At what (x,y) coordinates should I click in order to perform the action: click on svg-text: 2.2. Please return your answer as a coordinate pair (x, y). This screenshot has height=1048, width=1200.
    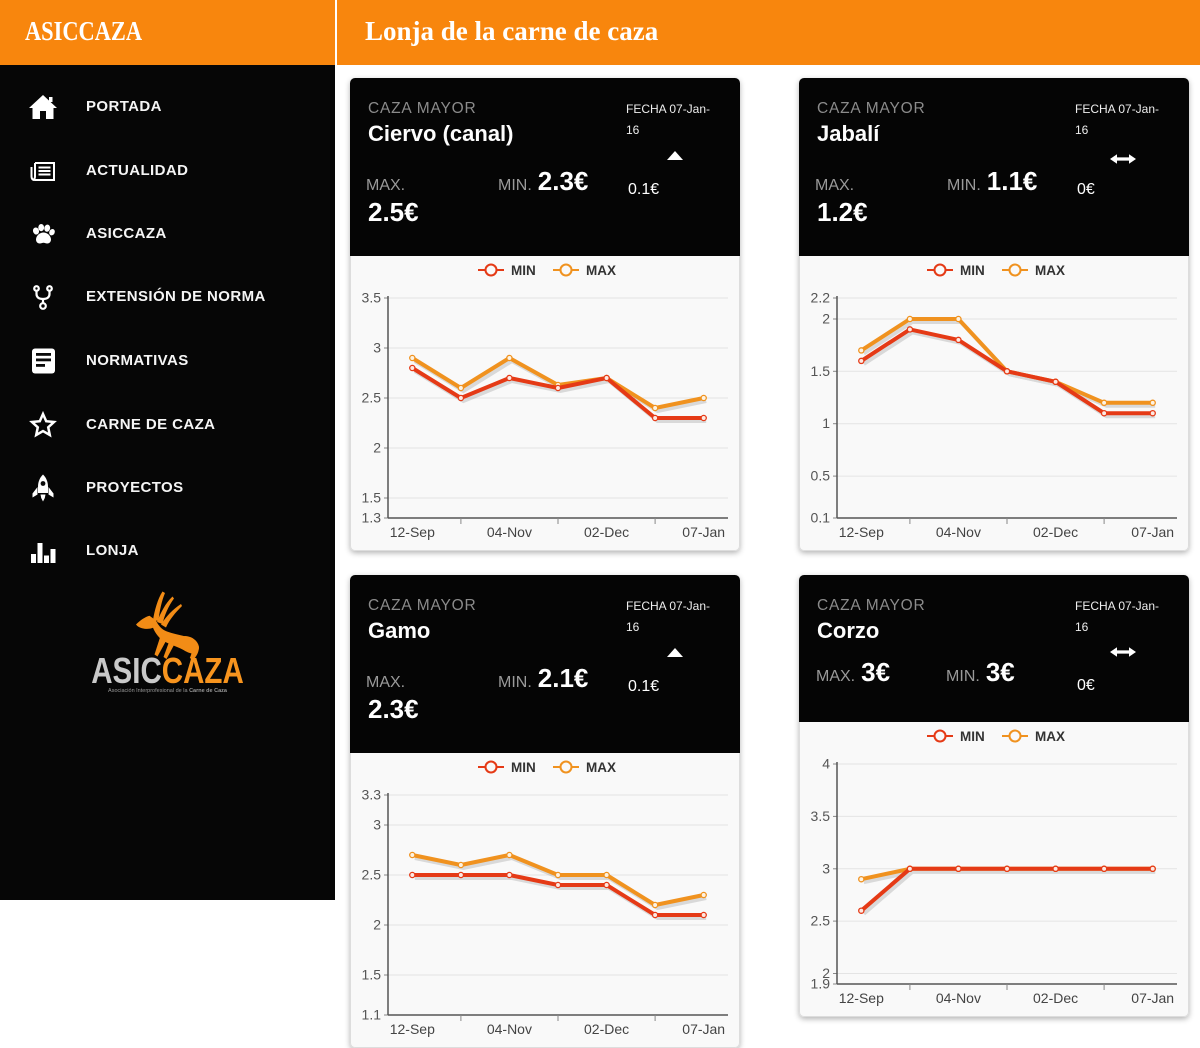
    Looking at the image, I should click on (821, 298).